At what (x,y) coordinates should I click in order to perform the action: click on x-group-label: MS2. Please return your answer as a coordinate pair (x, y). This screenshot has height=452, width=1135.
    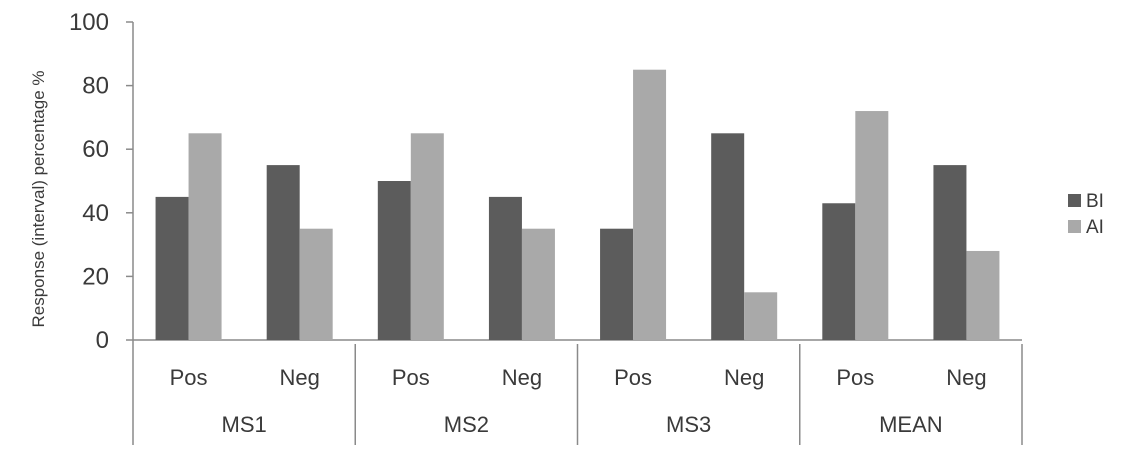
    Looking at the image, I should click on (466, 424).